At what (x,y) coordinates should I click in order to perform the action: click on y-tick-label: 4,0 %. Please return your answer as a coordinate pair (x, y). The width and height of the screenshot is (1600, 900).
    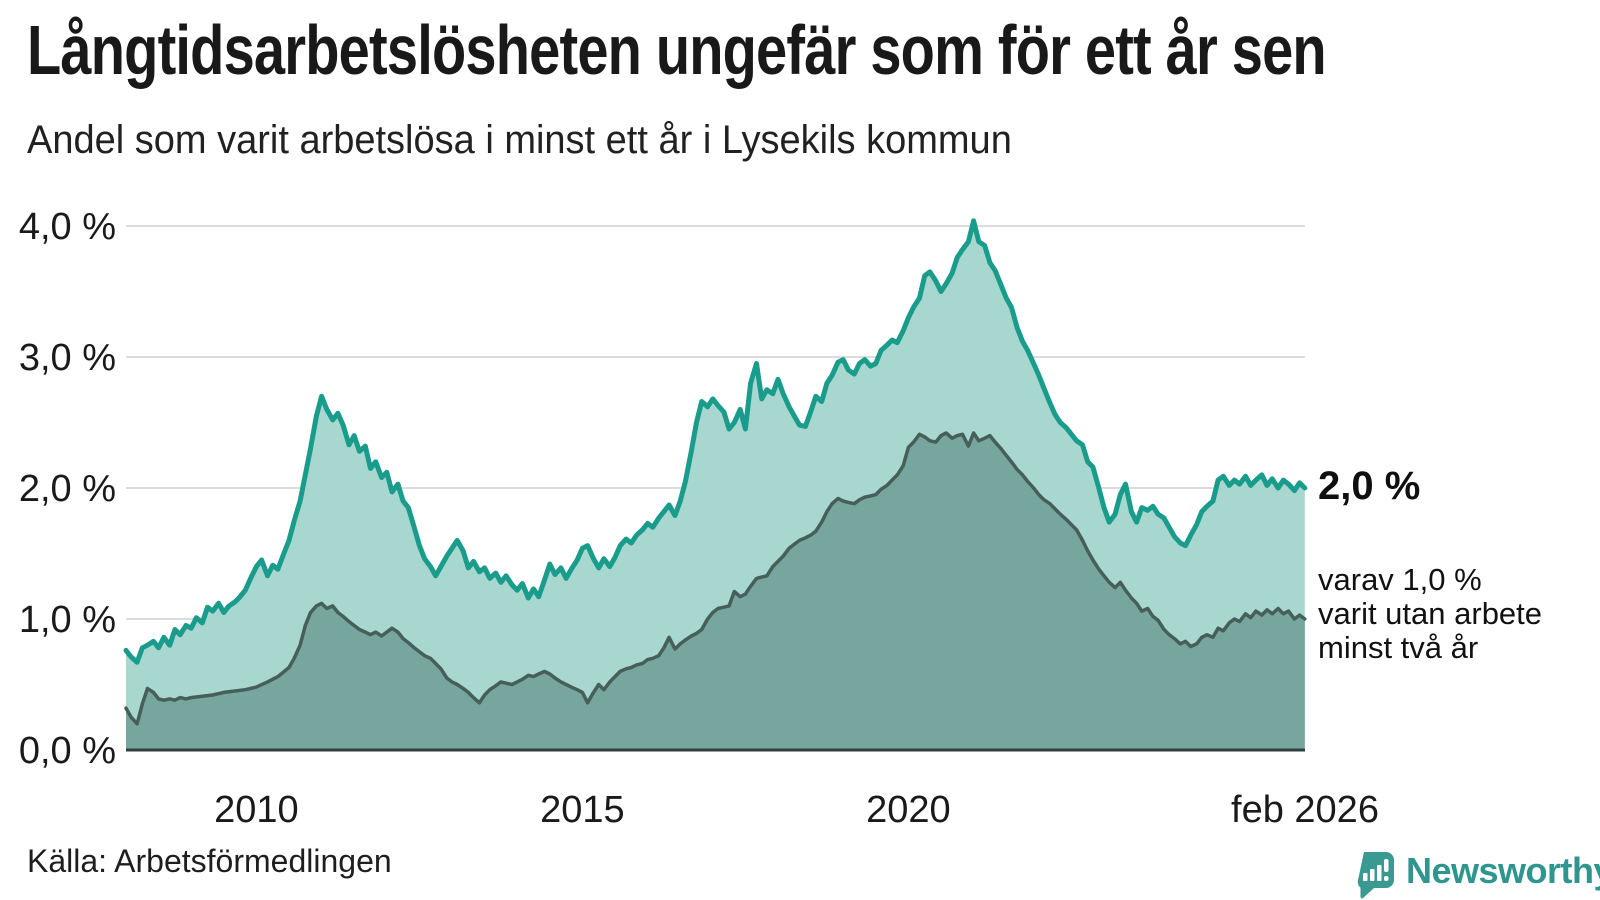
    Looking at the image, I should click on (67, 227).